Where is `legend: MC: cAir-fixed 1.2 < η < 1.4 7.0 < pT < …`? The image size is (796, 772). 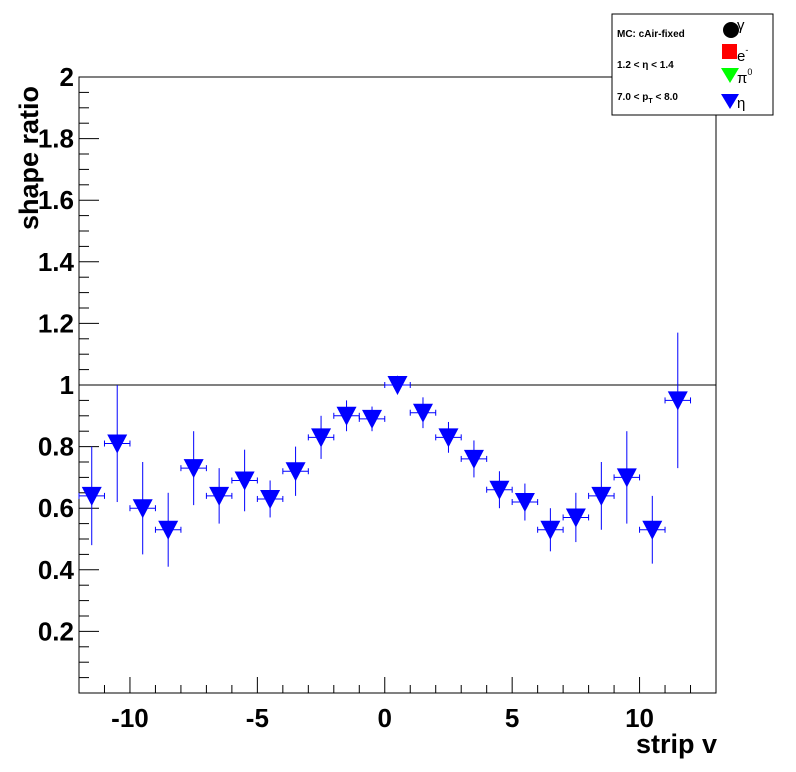
legend: MC: cAir-fixed 1.2 < η < 1.4 7.0 < pT < … is located at coordinates (692, 64).